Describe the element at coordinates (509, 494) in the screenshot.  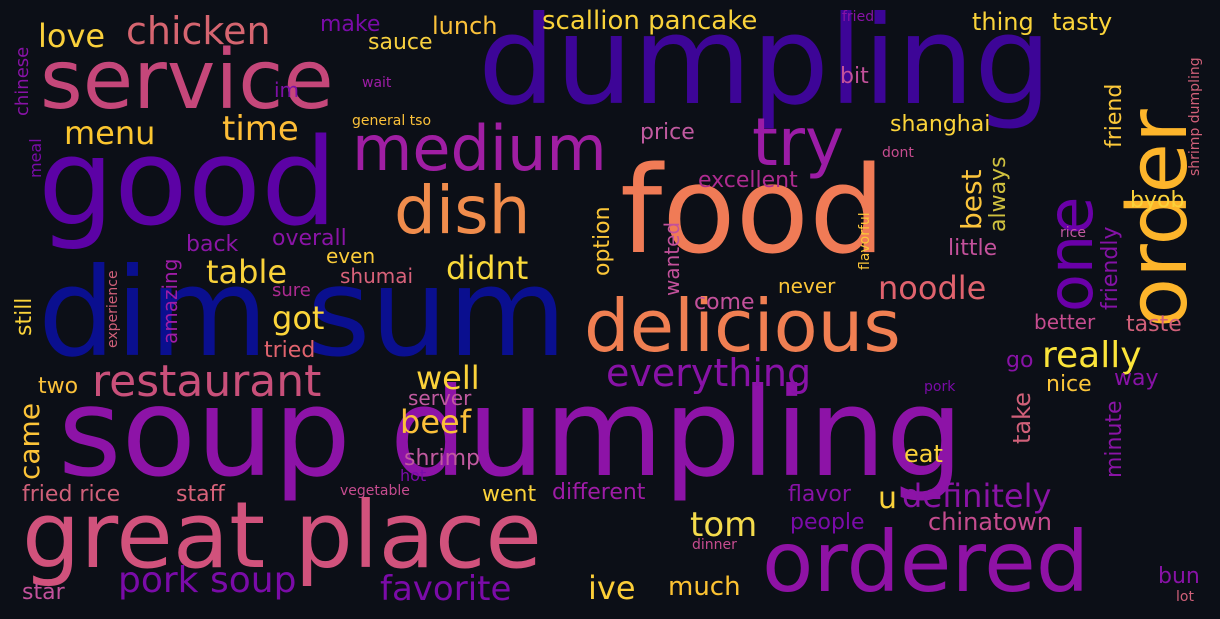
I see `word: went` at that location.